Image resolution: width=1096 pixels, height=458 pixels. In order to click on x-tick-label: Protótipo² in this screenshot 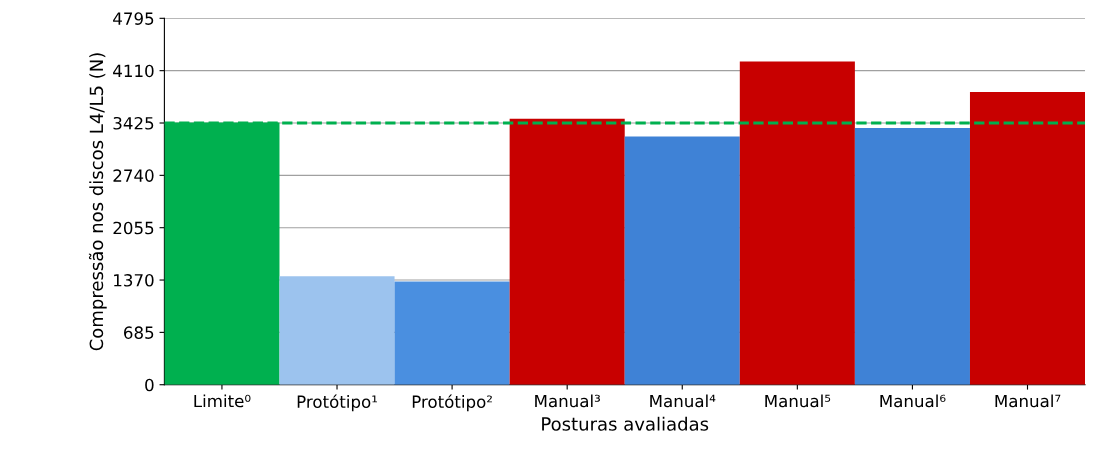, I will do `click(452, 403)`.